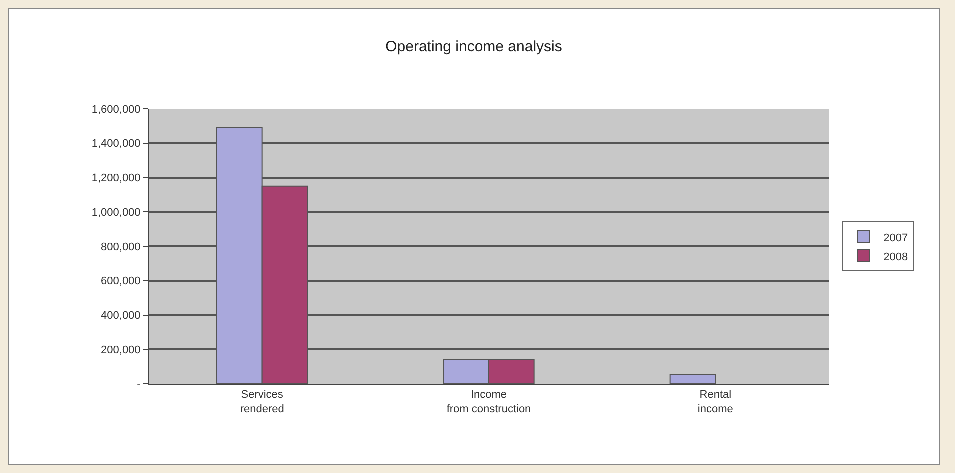 This screenshot has height=473, width=955. What do you see at coordinates (489, 402) in the screenshot?
I see `x-tick-label: Income from construction` at bounding box center [489, 402].